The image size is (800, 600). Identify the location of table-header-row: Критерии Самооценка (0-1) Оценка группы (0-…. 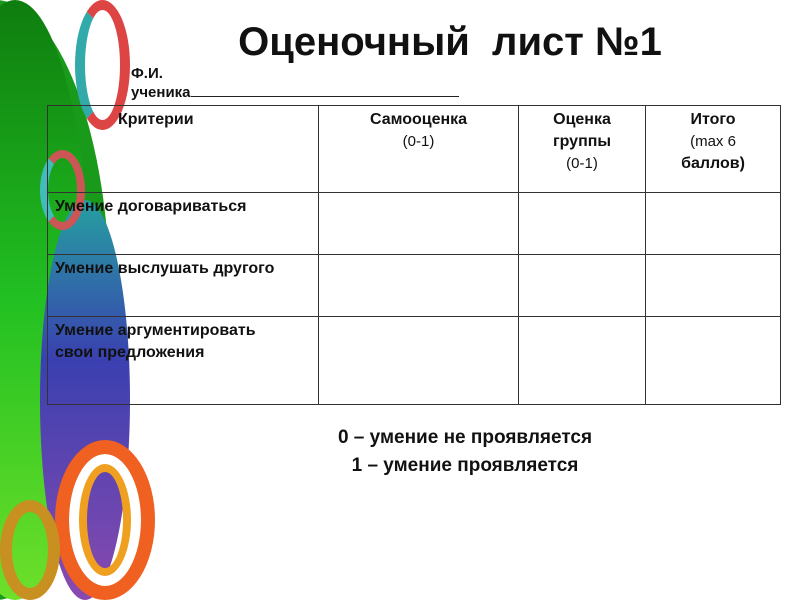
(414, 149).